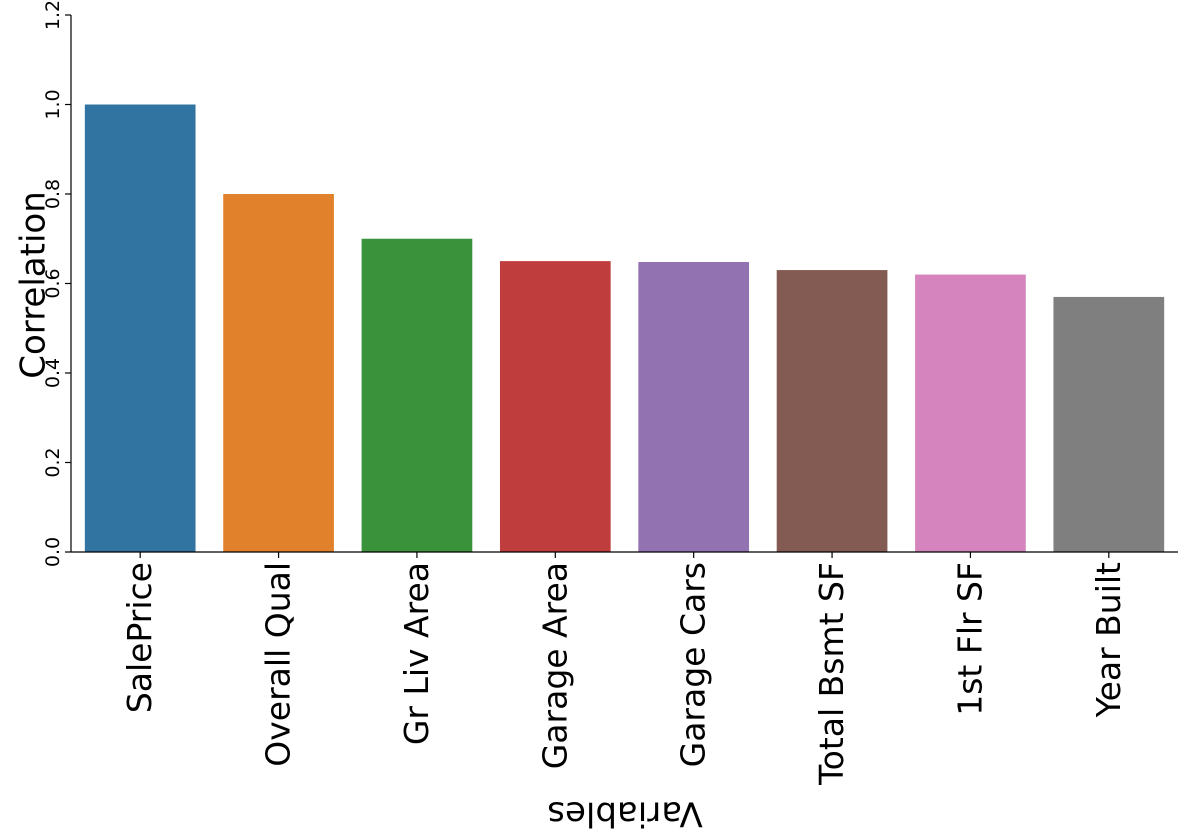  Describe the element at coordinates (969, 639) in the screenshot. I see `x-tick-label: 1st Flr SF` at that location.